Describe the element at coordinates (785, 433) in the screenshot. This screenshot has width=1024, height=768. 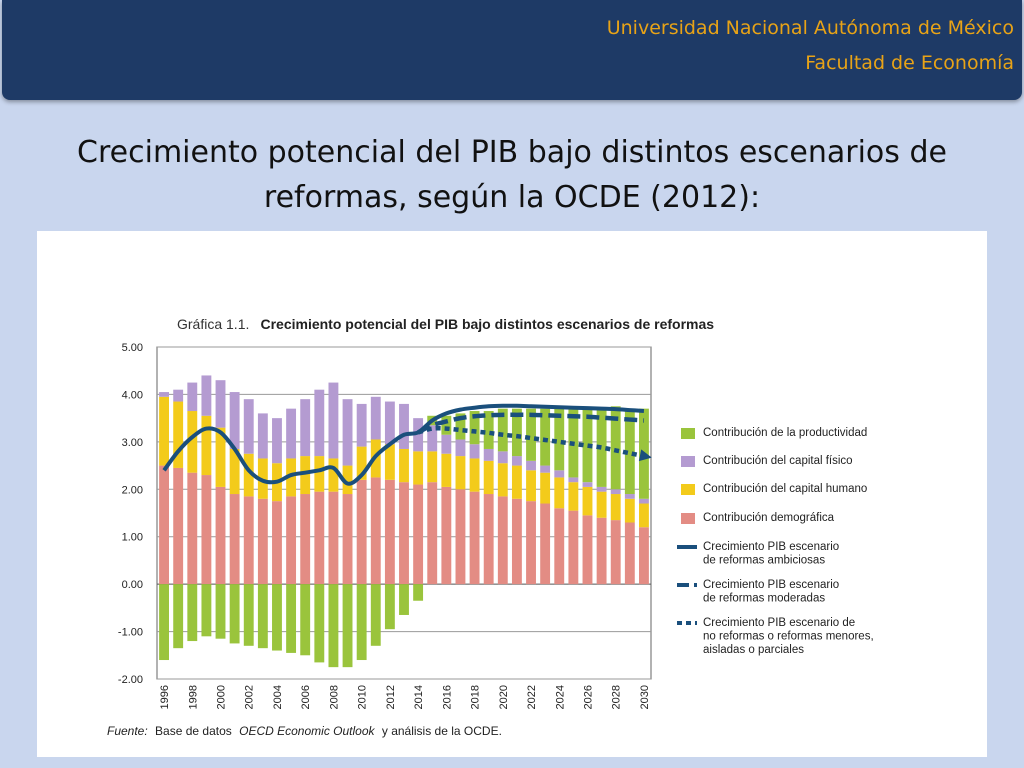
I see `legend-label: Contribución de la productividad` at that location.